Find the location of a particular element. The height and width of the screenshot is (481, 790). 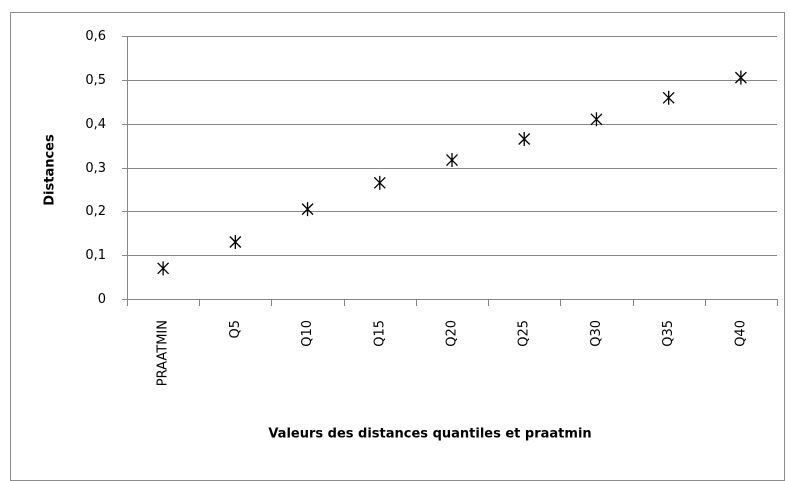

y-tick-label: 0,6 is located at coordinates (95, 36).